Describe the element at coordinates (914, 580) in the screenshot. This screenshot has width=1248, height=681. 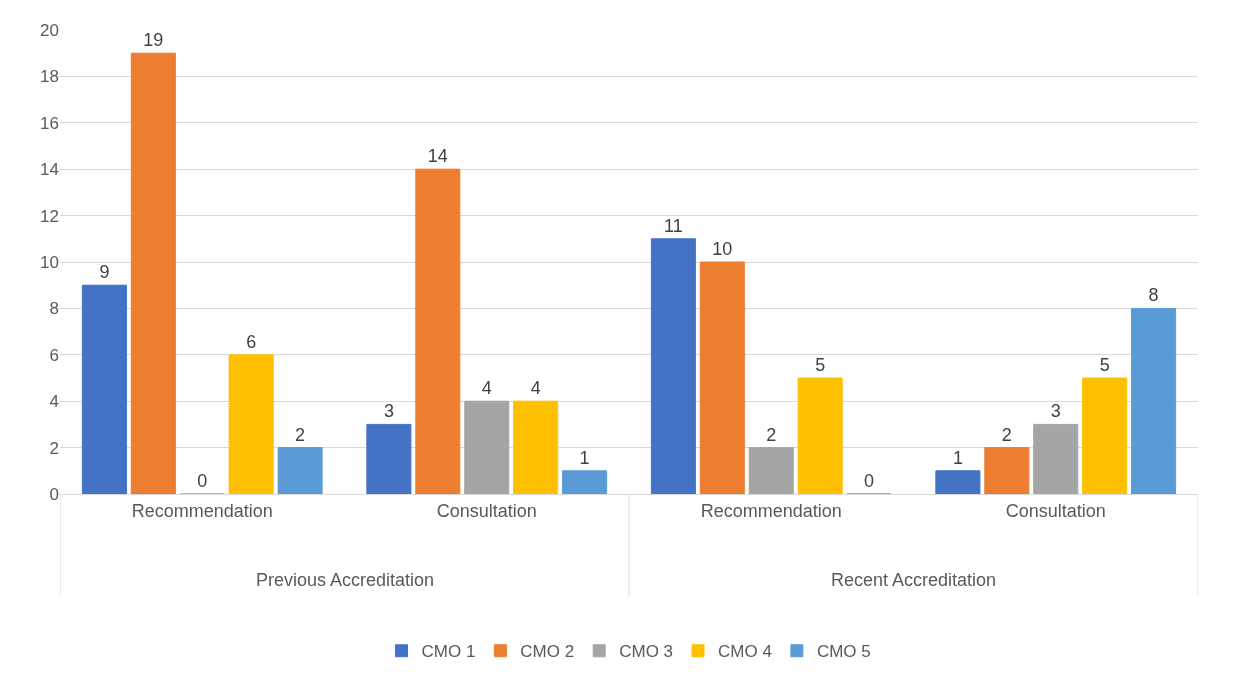
I see `text: Recent Accreditation` at that location.